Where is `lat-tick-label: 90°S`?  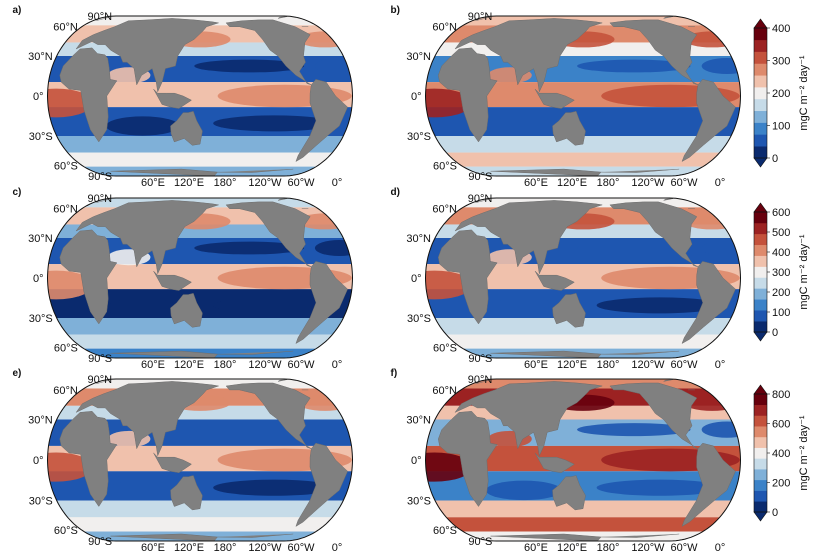
lat-tick-label: 90°S is located at coordinates (480, 359).